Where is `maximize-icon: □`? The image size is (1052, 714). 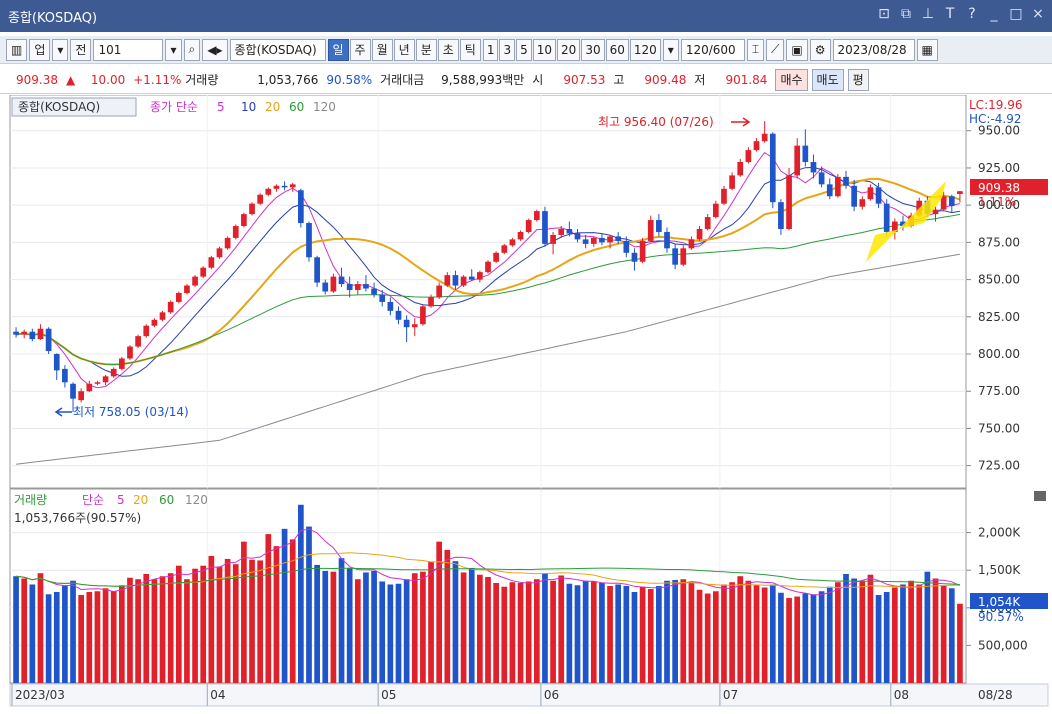 maximize-icon: □ is located at coordinates (1016, 14).